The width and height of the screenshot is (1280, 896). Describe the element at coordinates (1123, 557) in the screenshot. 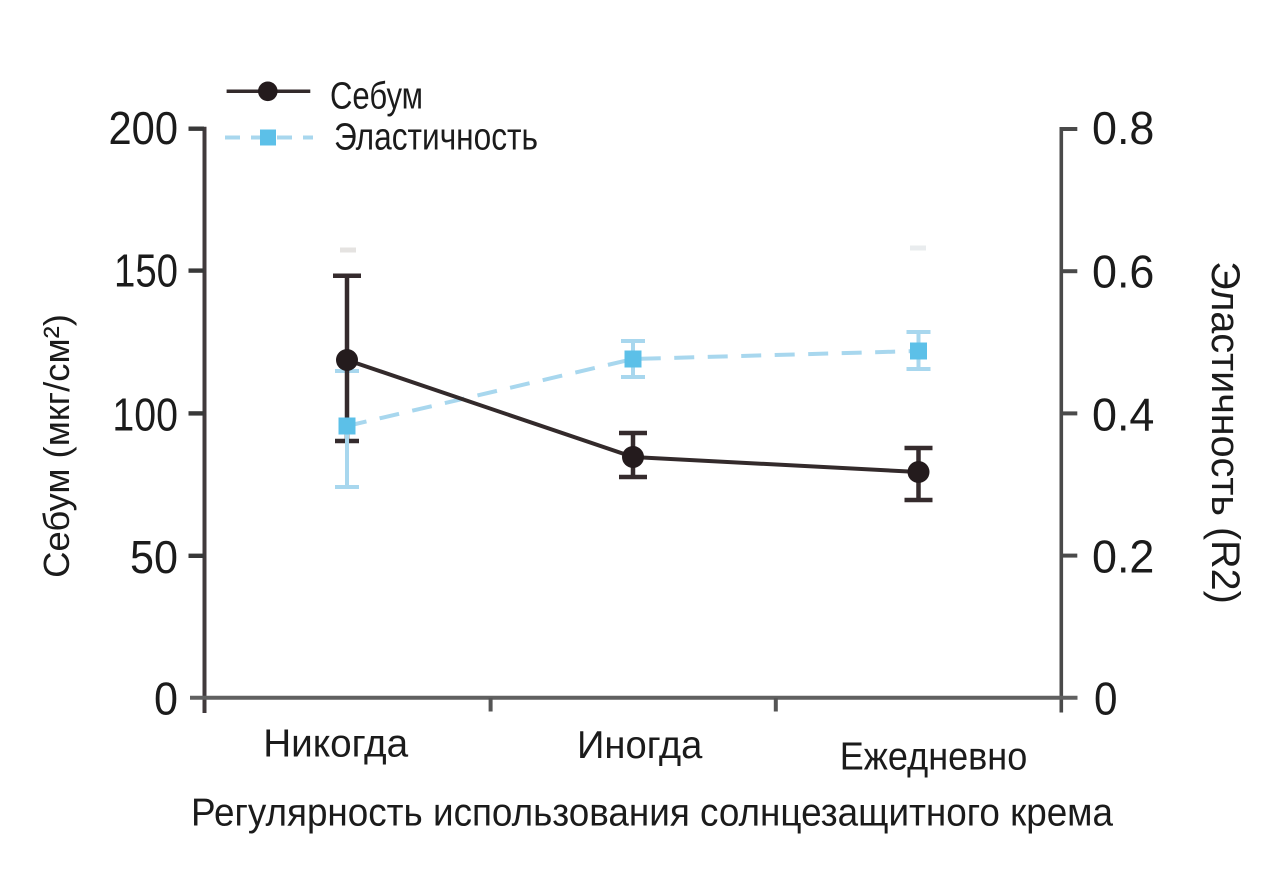

I see `svg-text: 0.2` at that location.